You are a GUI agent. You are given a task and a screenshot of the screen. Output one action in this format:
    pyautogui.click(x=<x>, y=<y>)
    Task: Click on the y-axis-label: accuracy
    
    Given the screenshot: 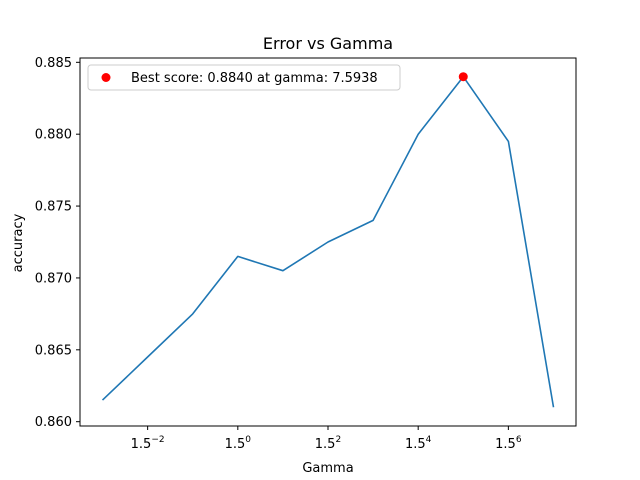 What is the action you would take?
    pyautogui.click(x=18, y=242)
    